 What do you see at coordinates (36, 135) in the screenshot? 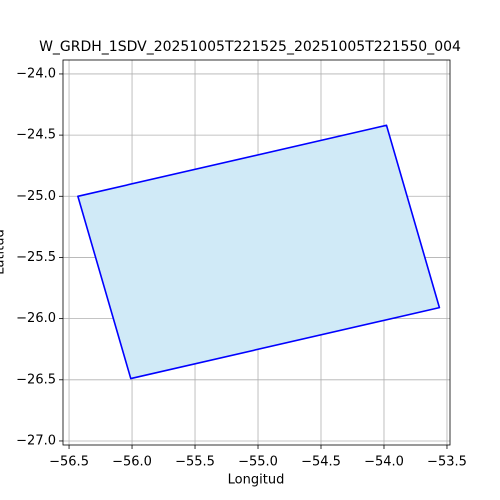
I see `y-tick-label: −24.5` at bounding box center [36, 135].